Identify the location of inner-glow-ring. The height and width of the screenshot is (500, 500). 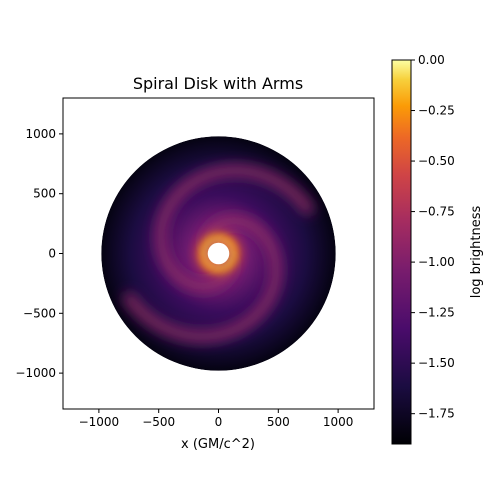
(218, 253).